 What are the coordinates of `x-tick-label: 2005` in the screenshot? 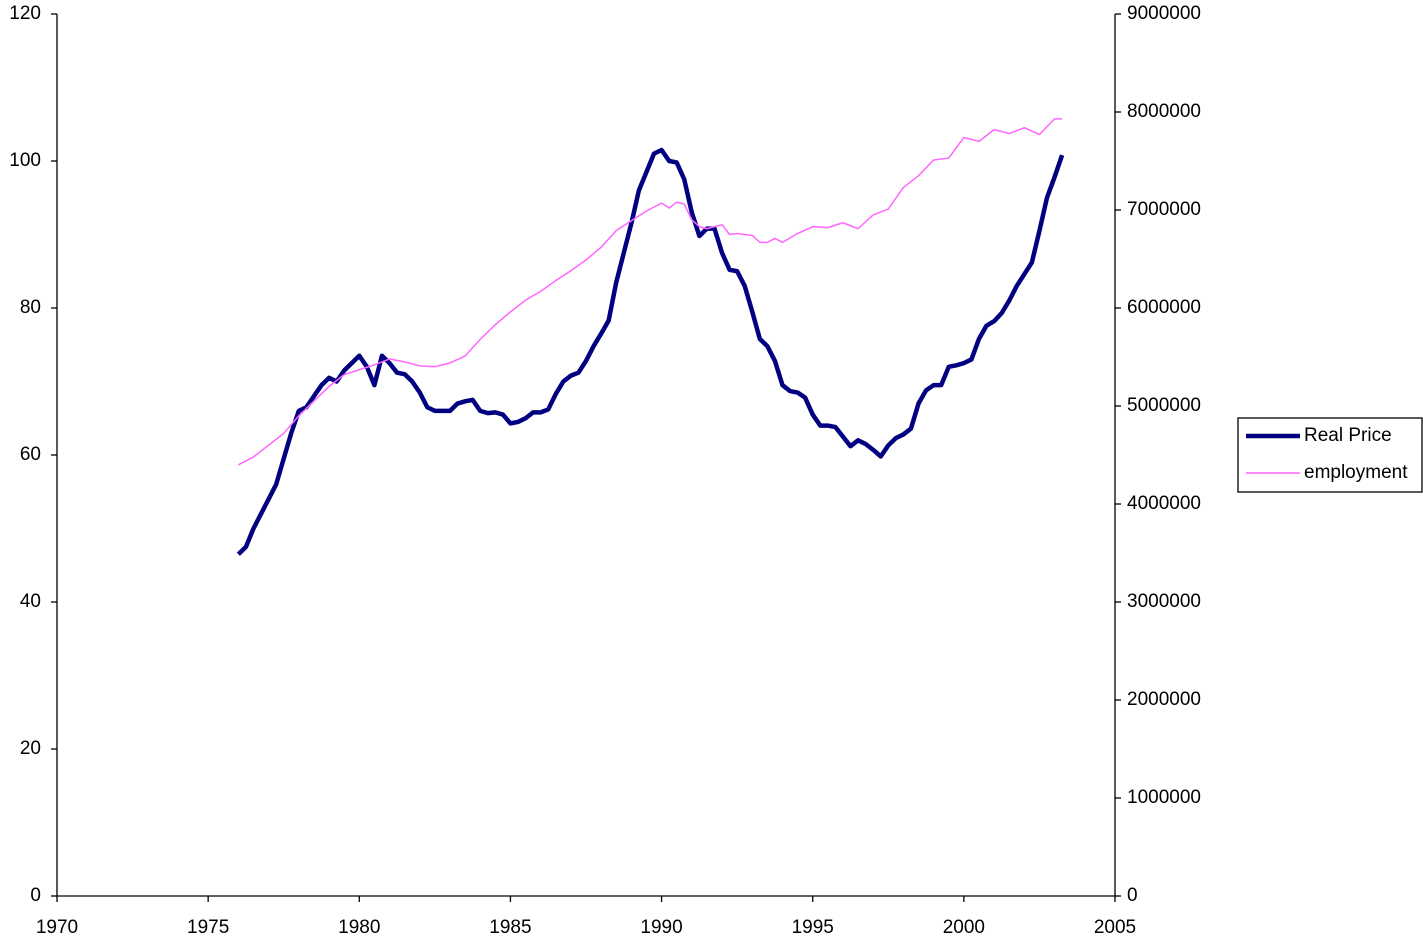 It's located at (1115, 927).